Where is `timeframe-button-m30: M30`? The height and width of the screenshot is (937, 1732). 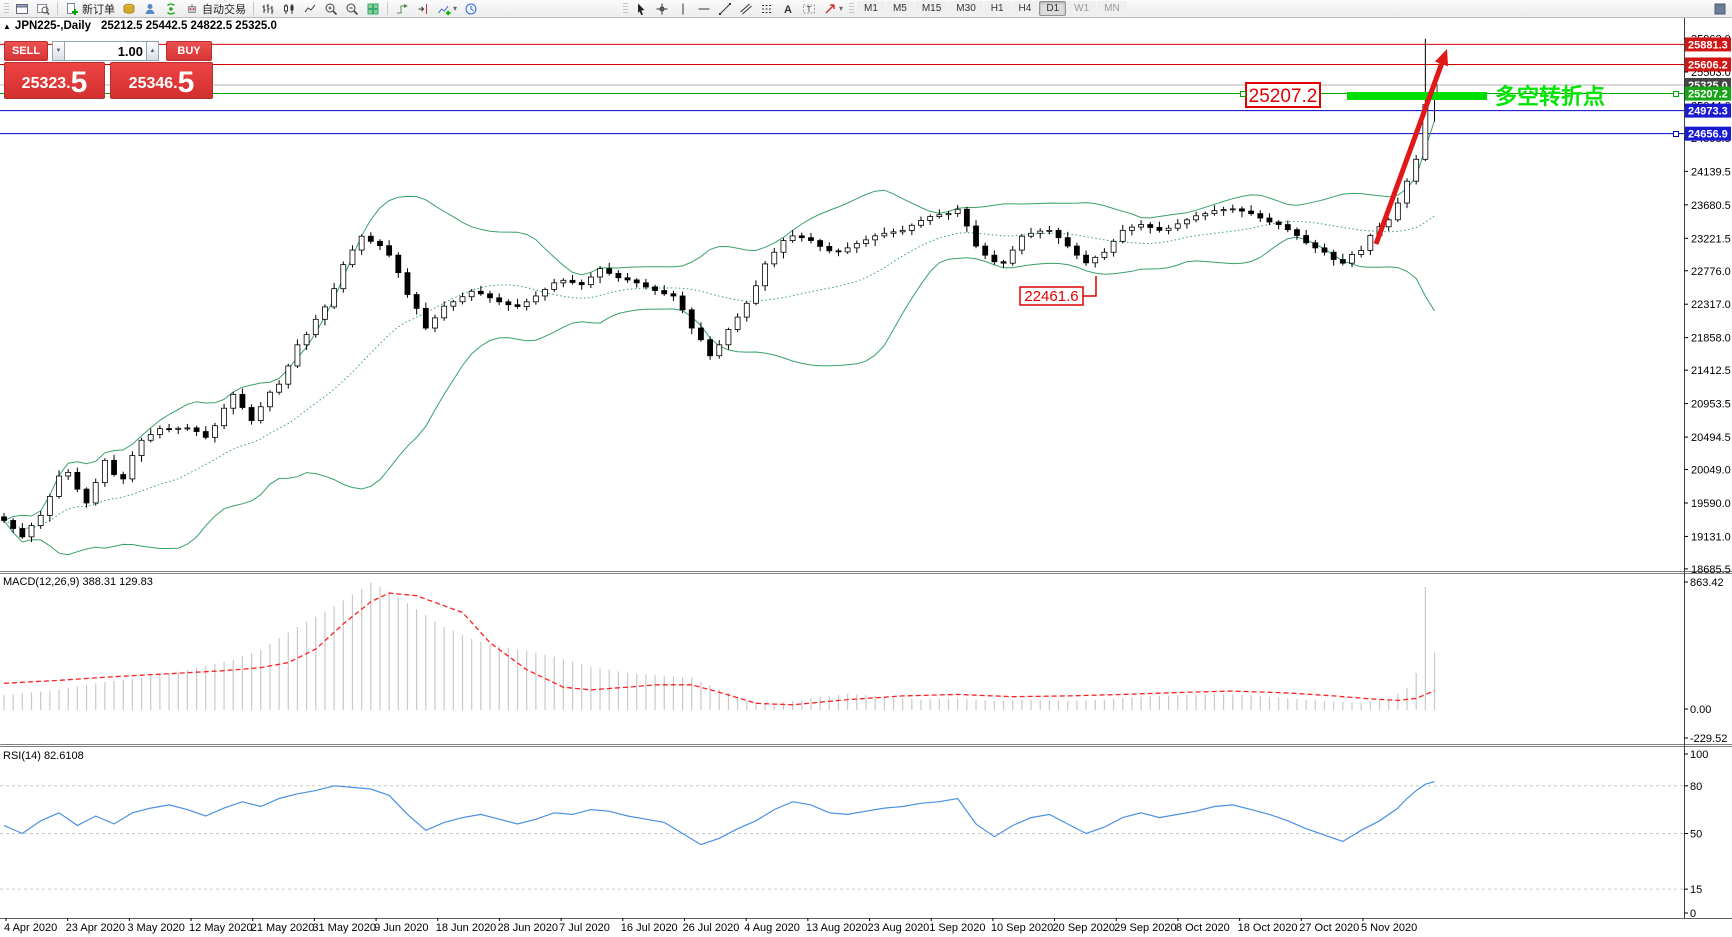
timeframe-button-m30: M30 is located at coordinates (966, 8).